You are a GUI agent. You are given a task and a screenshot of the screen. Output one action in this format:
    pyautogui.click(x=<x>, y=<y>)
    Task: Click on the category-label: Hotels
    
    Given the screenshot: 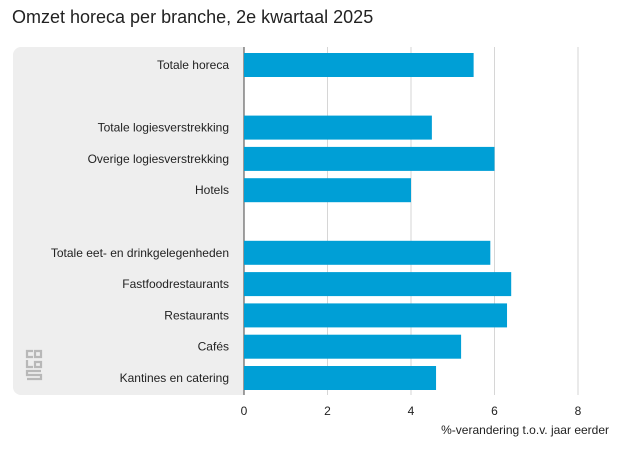 What is the action you would take?
    pyautogui.click(x=212, y=190)
    